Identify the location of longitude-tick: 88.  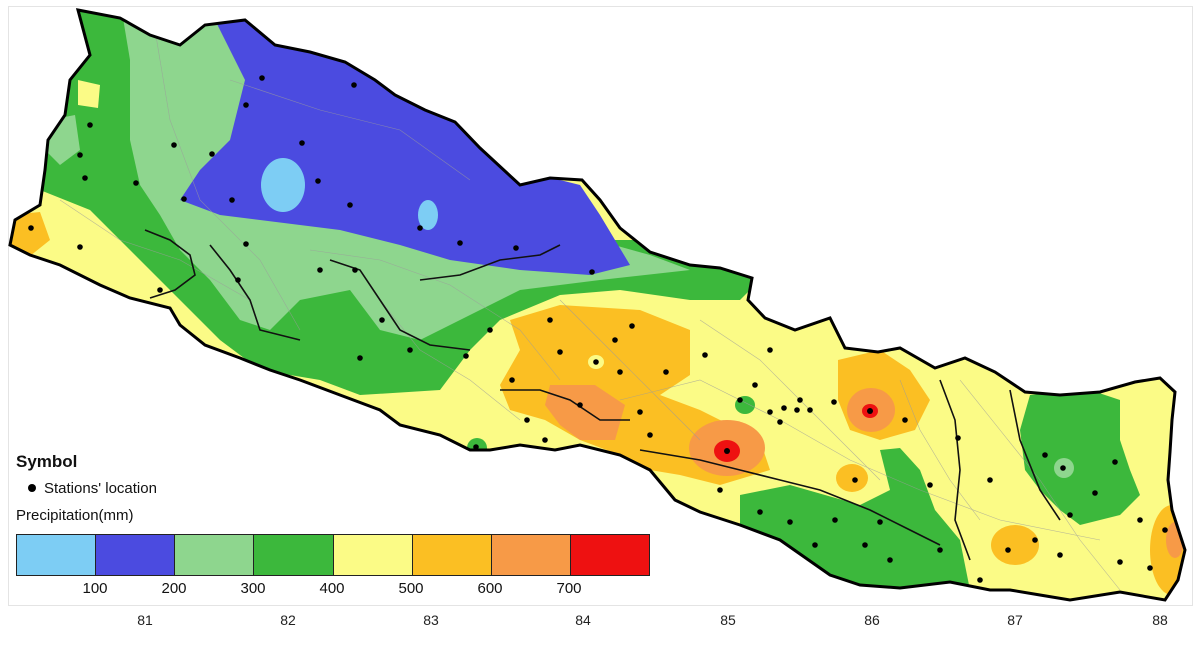
(1160, 620).